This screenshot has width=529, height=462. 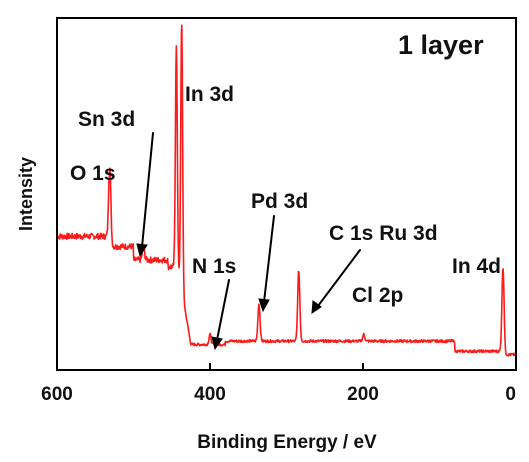 What do you see at coordinates (316, 307) in the screenshot?
I see `arrow-c1s-head` at bounding box center [316, 307].